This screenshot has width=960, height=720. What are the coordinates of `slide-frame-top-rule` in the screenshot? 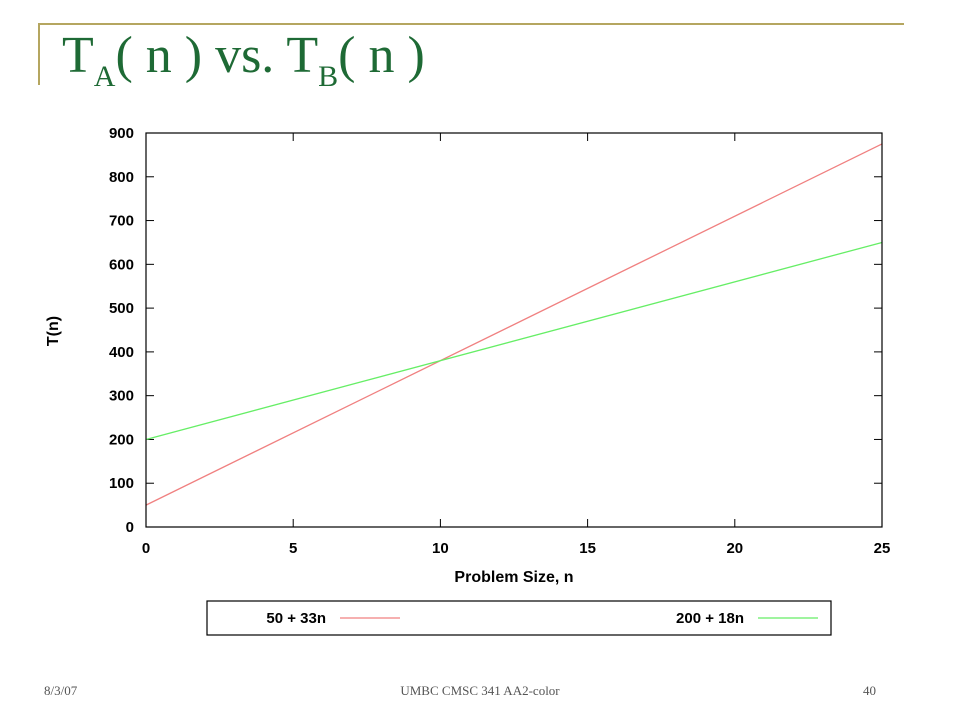 It's located at (471, 24).